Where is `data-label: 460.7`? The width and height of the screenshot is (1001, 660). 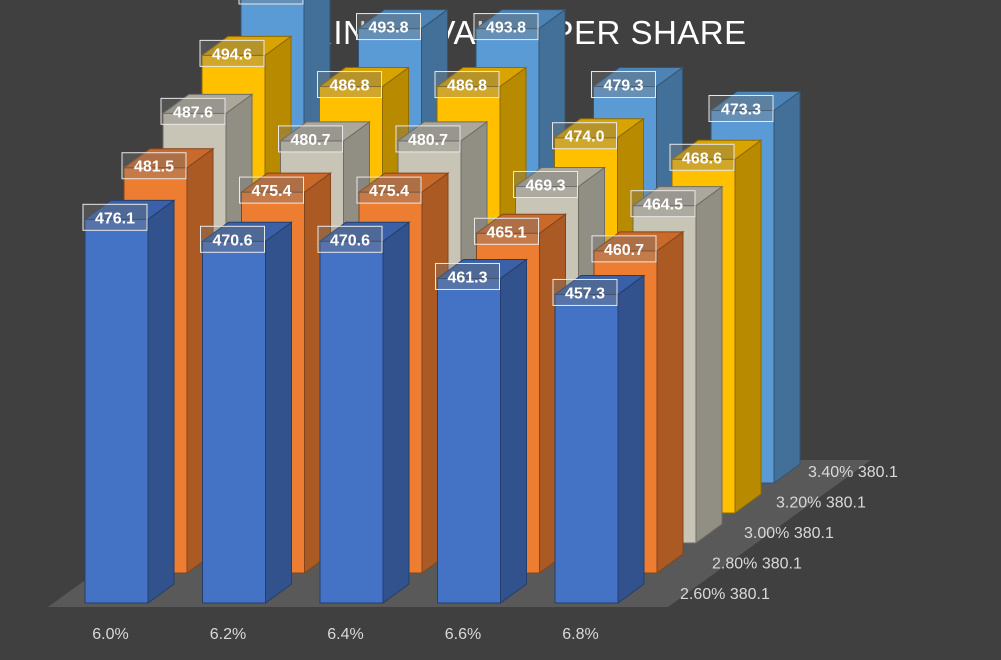 data-label: 460.7 is located at coordinates (624, 250).